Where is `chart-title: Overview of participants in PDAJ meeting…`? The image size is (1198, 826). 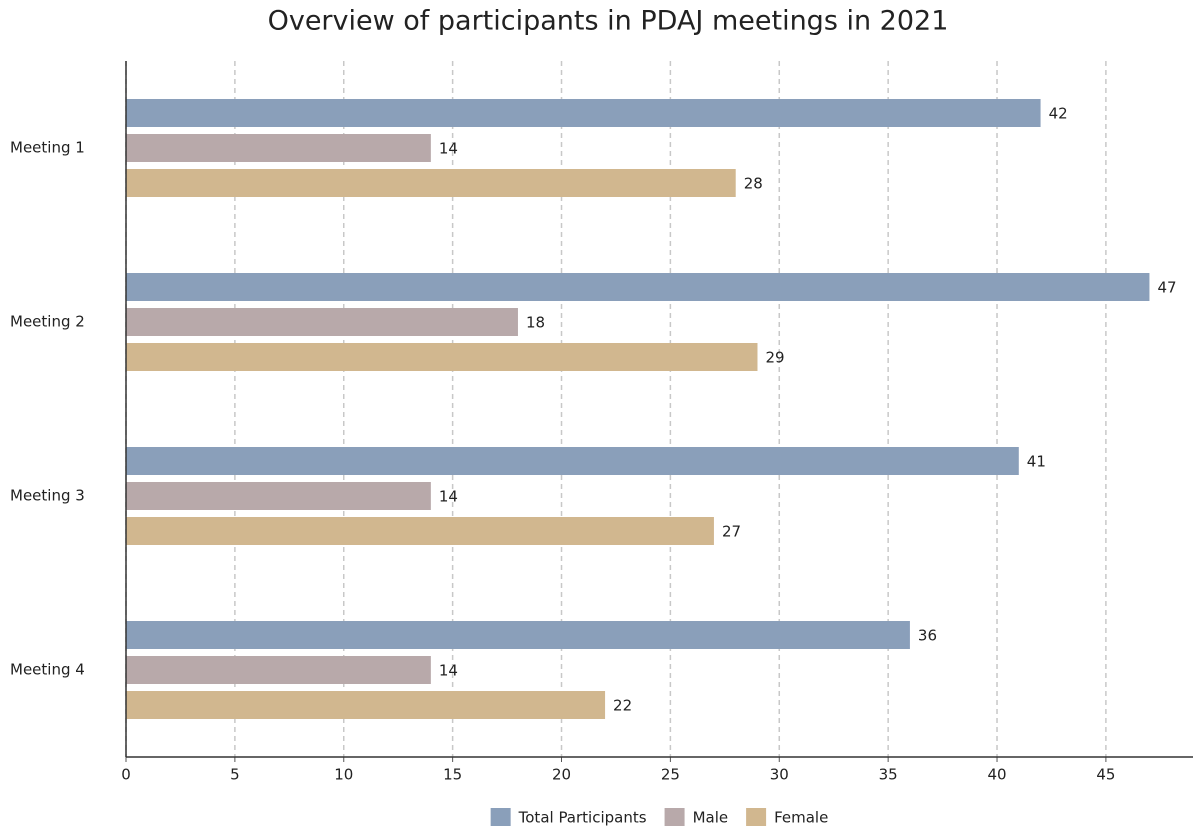
chart-title: Overview of participants in PDAJ meeting… is located at coordinates (608, 21).